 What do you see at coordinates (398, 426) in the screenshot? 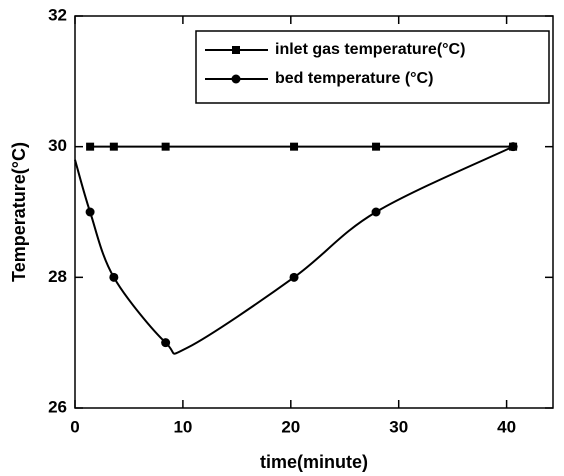
I see `x-tick-label: 30` at bounding box center [398, 426].